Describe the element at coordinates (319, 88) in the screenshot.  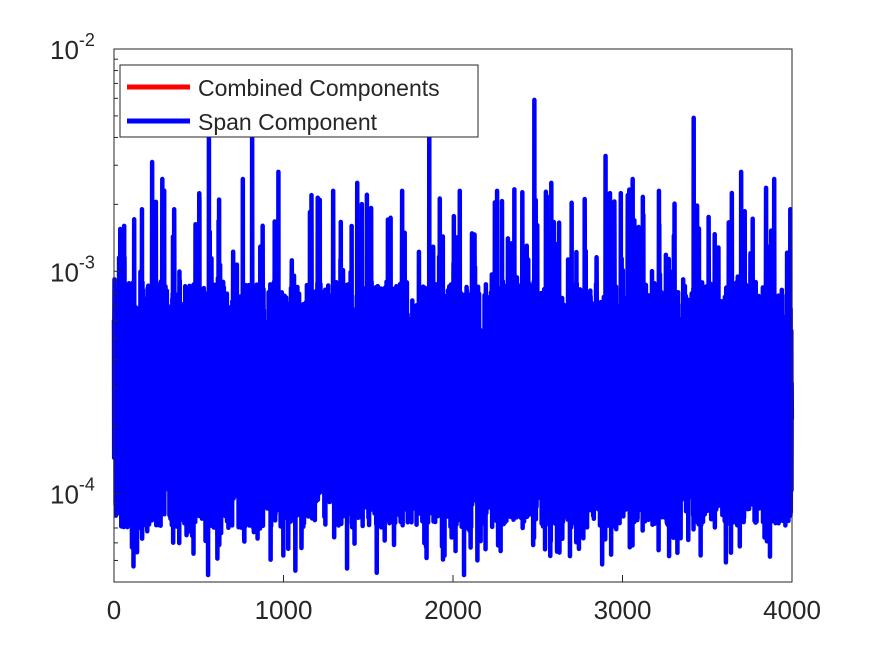
I see `legend-label-combined-components: Combined Components` at that location.